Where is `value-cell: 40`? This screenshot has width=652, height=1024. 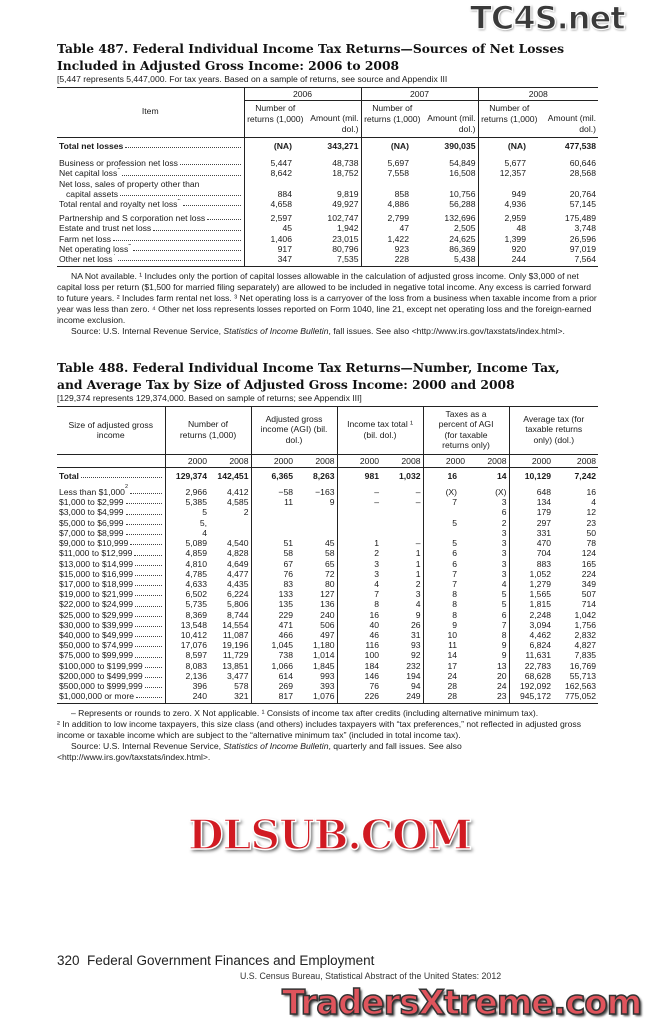 value-cell: 40 is located at coordinates (359, 624).